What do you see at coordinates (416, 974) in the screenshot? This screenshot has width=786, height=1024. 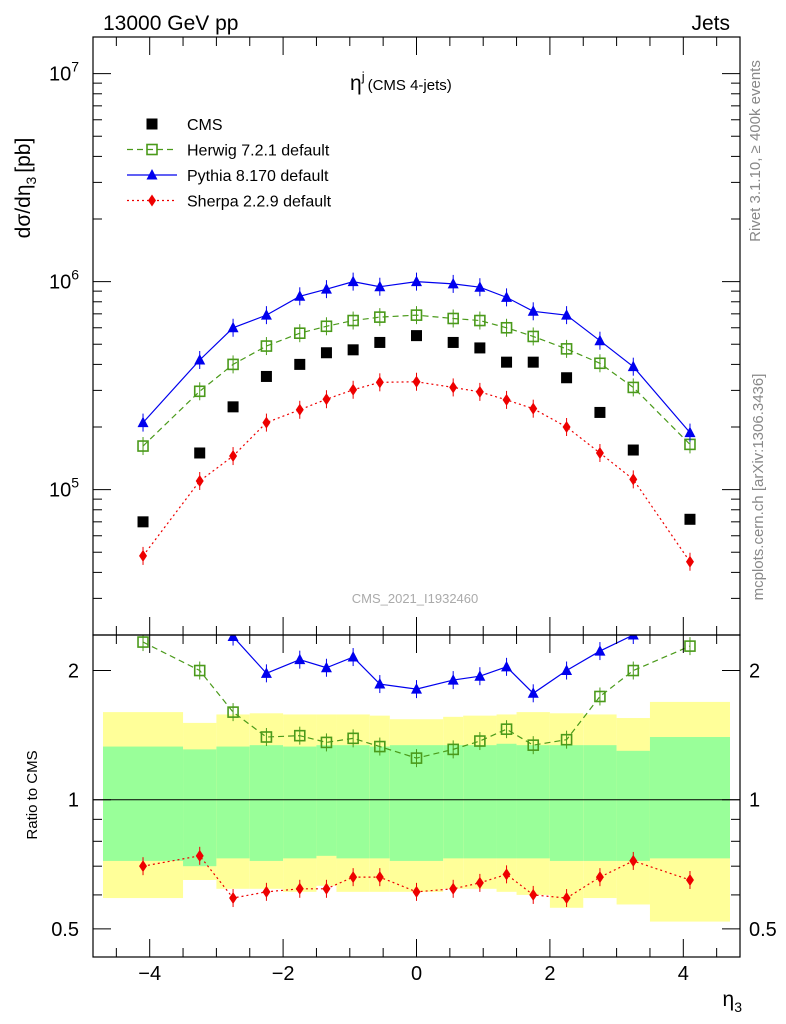 I see `x-tick-label: 0` at bounding box center [416, 974].